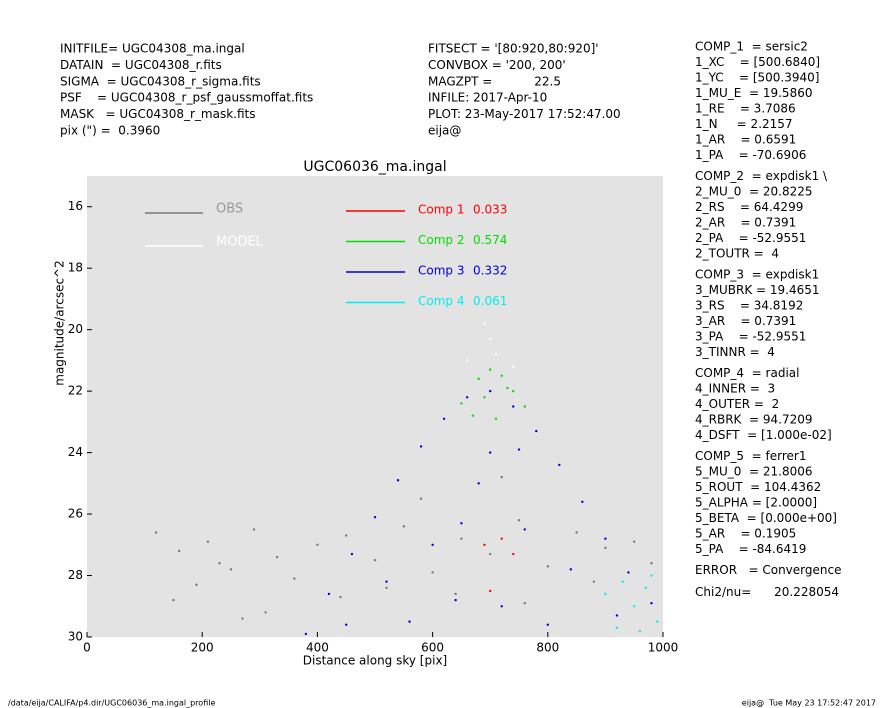 The image size is (885, 708). I want to click on x-tick-label: 0, so click(87, 648).